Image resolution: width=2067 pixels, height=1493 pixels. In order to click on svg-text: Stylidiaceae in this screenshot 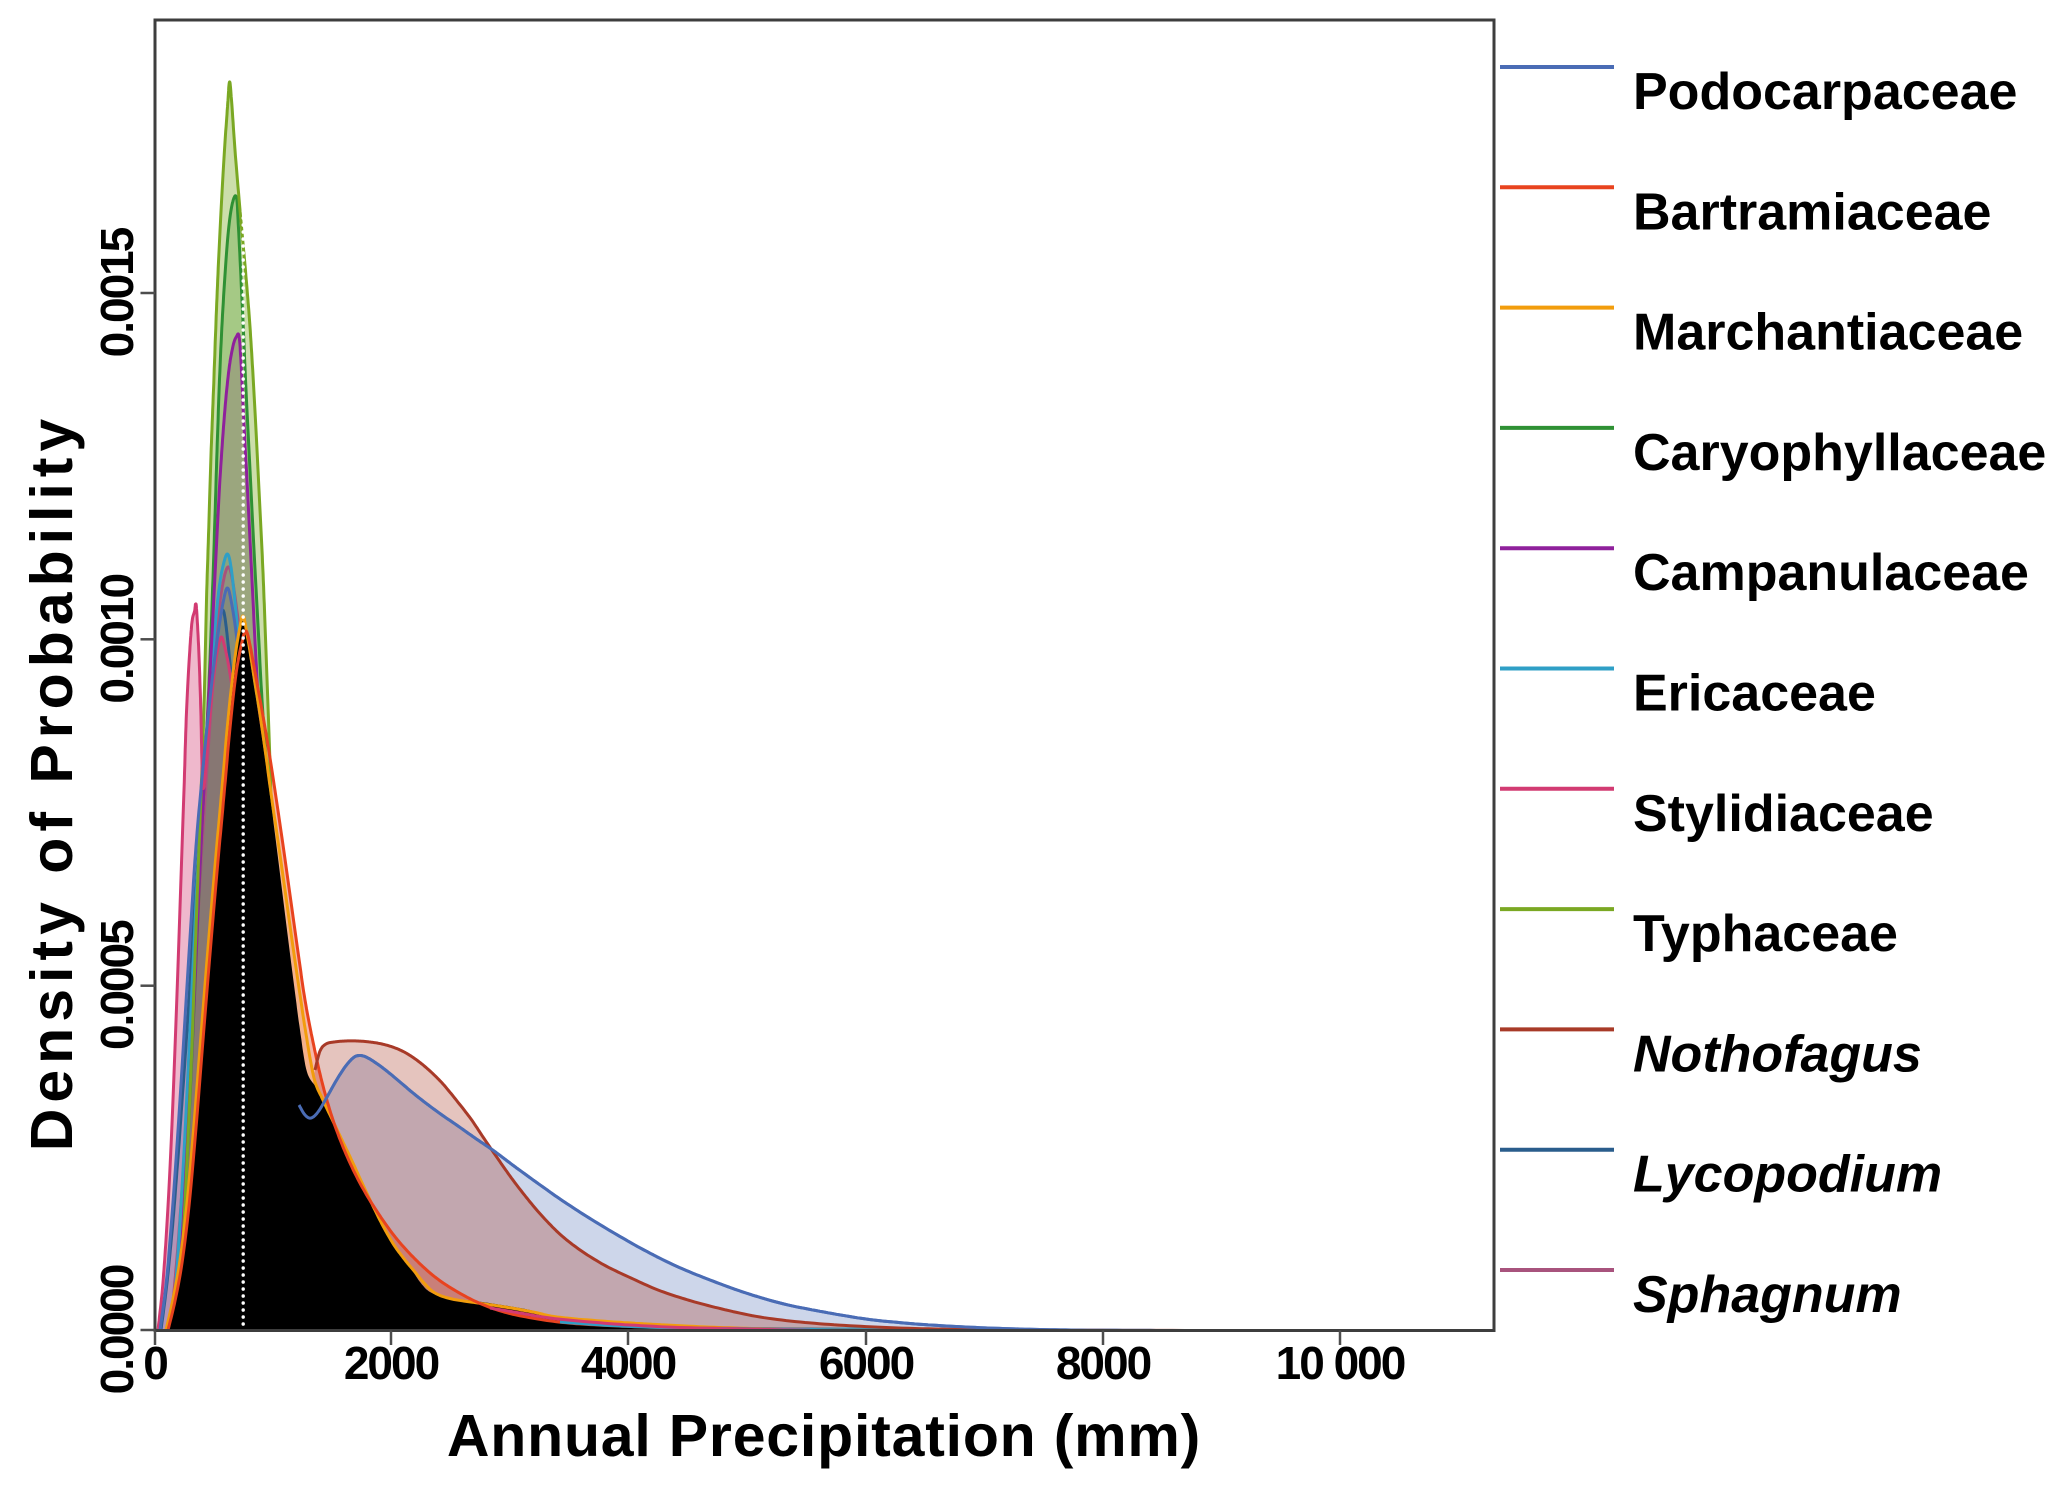, I will do `click(1783, 814)`.